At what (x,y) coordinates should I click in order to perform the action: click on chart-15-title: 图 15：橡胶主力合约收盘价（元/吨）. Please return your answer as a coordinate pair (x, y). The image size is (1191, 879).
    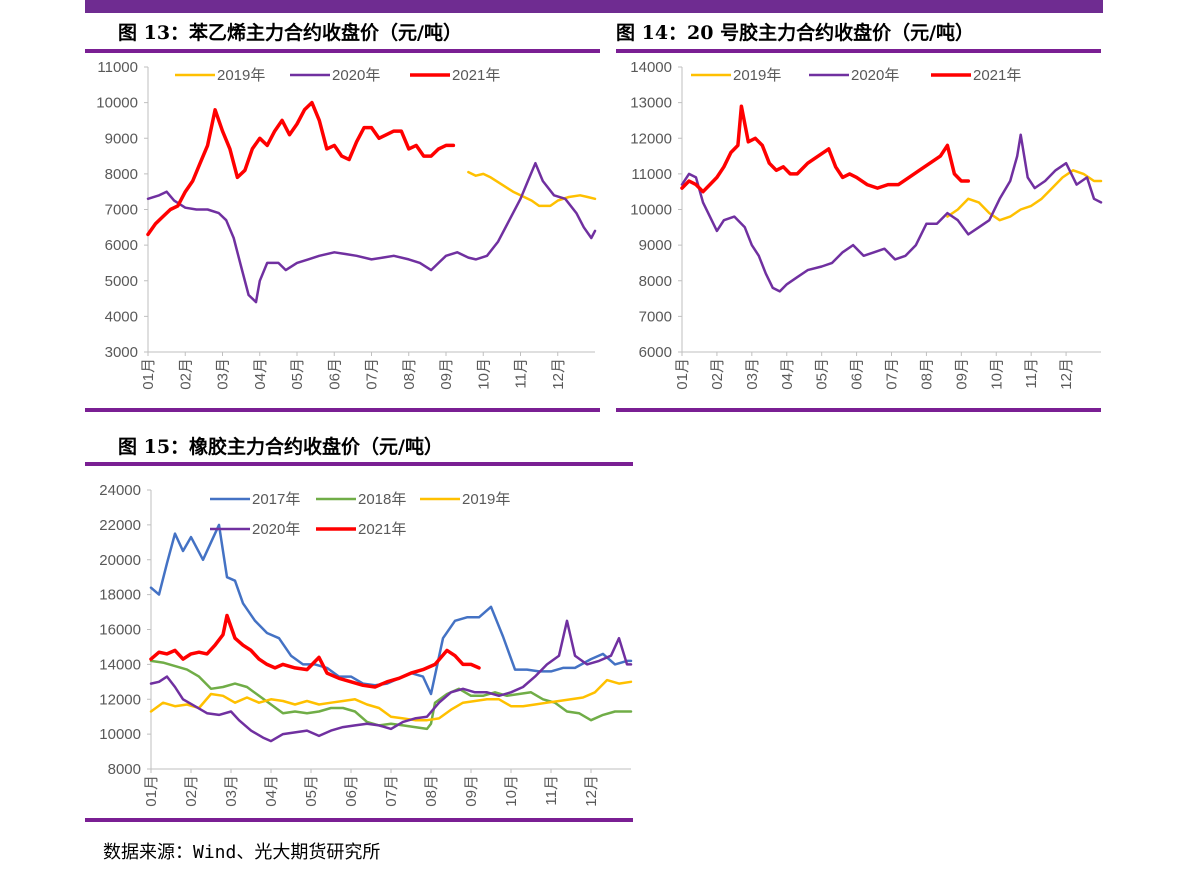
    Looking at the image, I should click on (280, 447).